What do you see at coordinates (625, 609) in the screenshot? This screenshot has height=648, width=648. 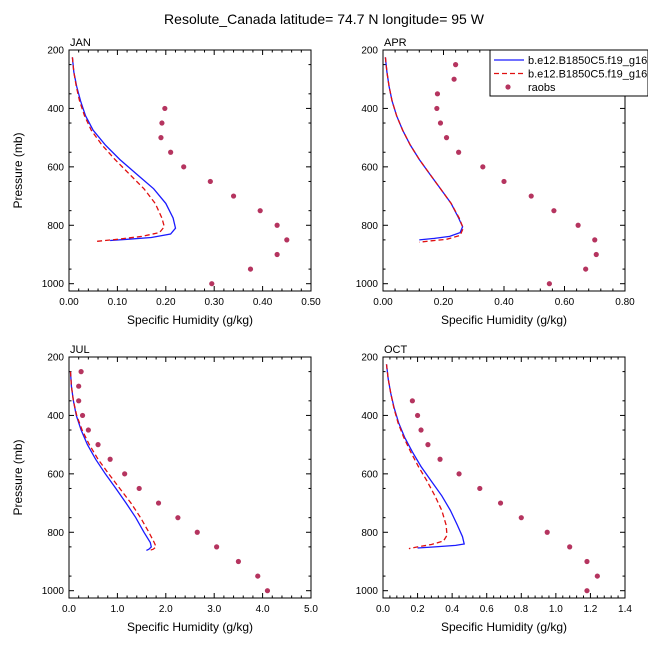 I see `x-tick-label-oct: 1.4` at bounding box center [625, 609].